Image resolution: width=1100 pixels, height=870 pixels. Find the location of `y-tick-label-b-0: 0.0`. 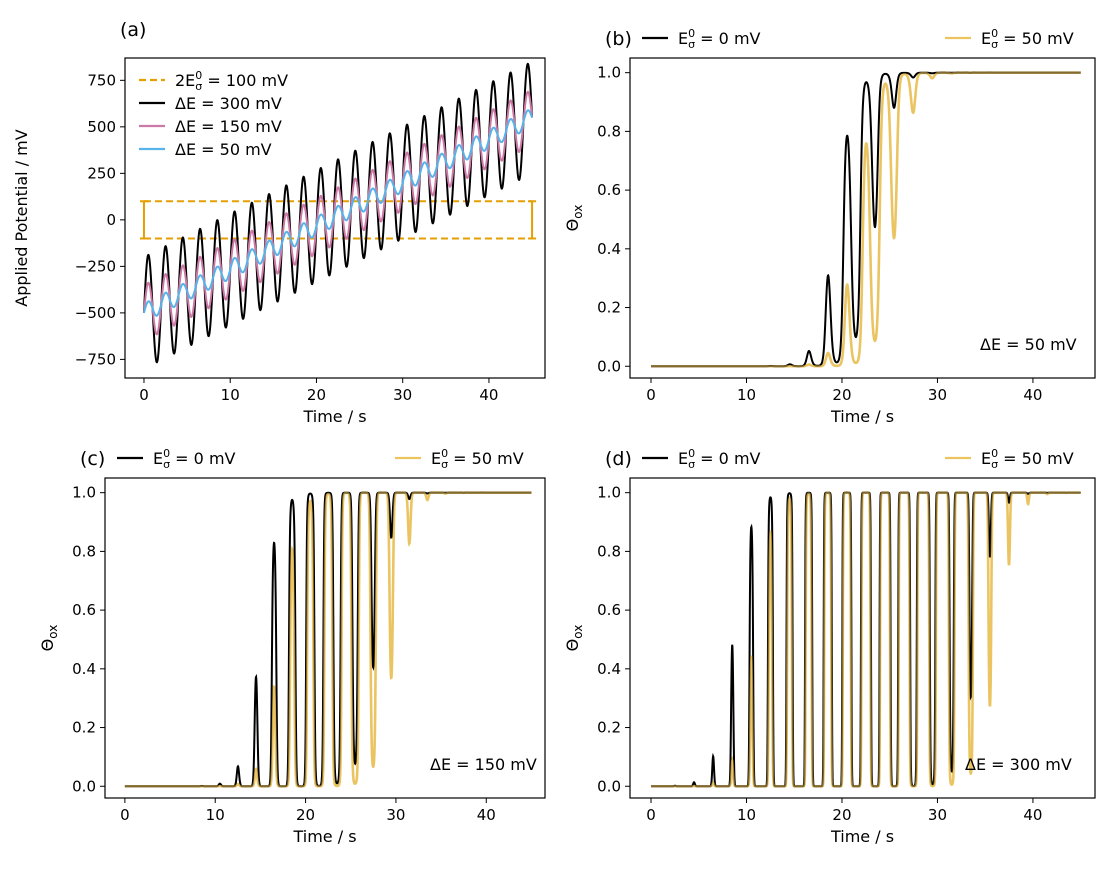

y-tick-label-b-0: 0.0 is located at coordinates (609, 366).